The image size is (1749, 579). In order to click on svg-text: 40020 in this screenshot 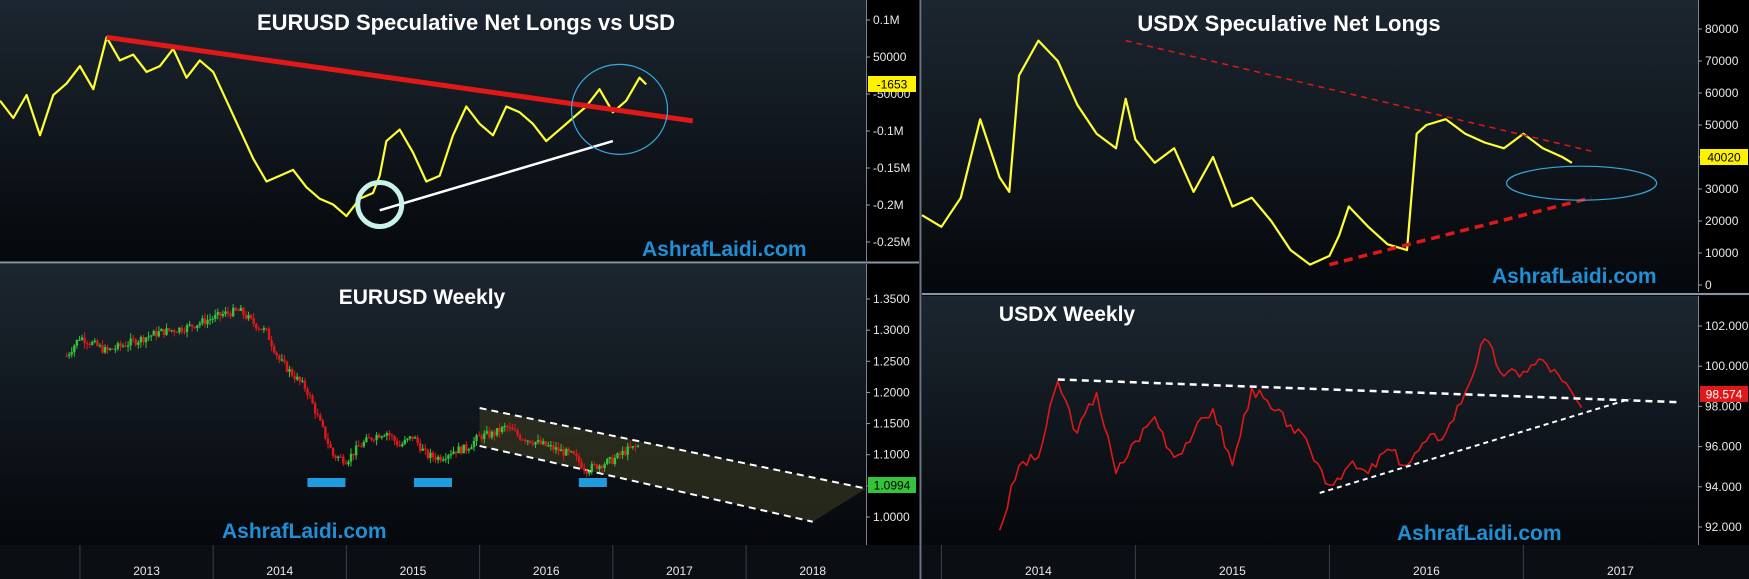, I will do `click(1724, 158)`.